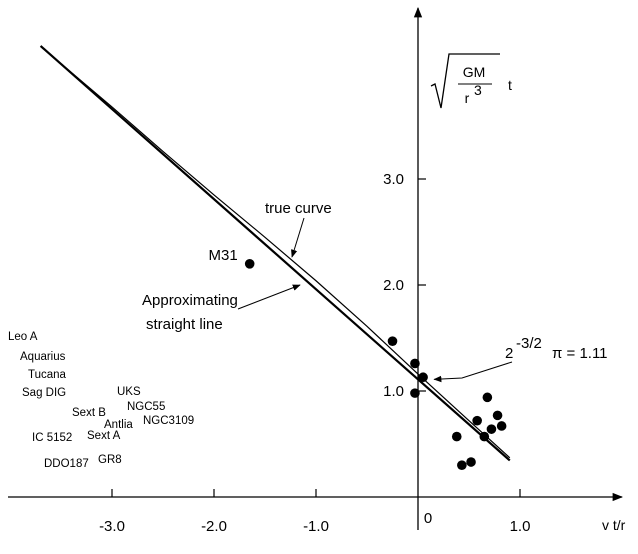  What do you see at coordinates (478, 90) in the screenshot?
I see `y-label-exponent: 3` at bounding box center [478, 90].